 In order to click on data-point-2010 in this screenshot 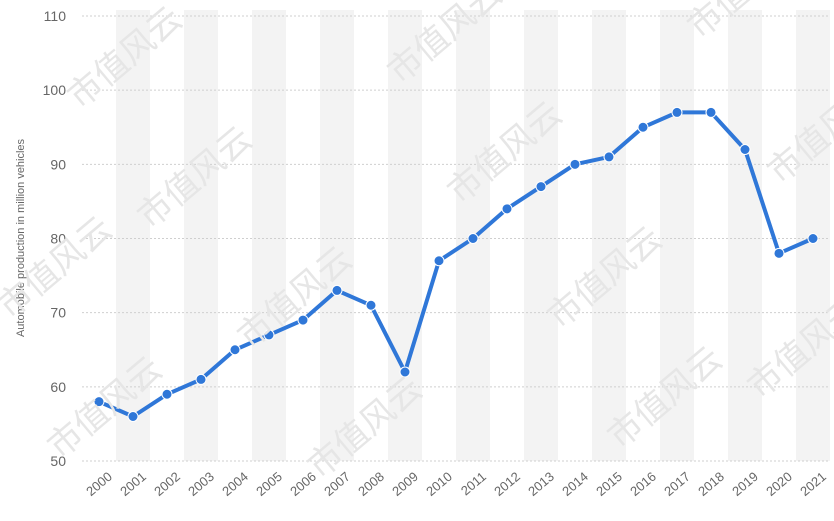, I will do `click(439, 261)`.